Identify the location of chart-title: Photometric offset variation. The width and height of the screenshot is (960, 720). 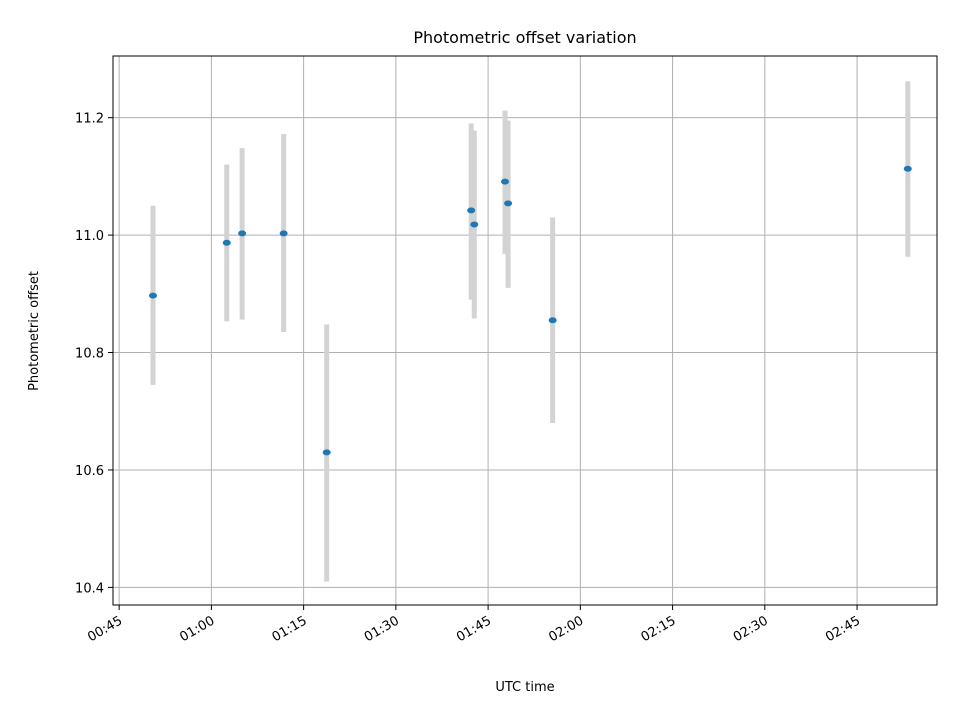
(524, 37).